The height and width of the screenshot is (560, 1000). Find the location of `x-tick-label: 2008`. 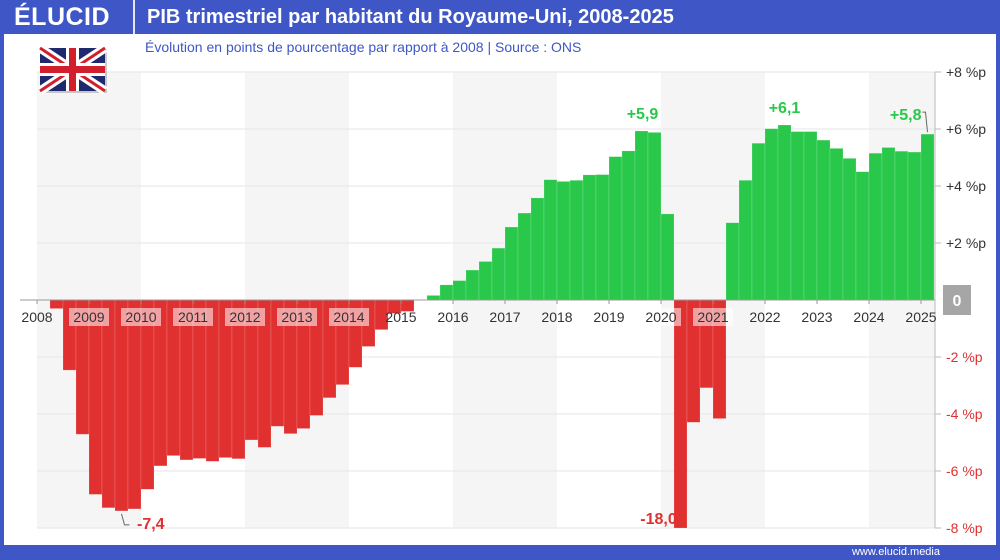

x-tick-label: 2008 is located at coordinates (36, 317).